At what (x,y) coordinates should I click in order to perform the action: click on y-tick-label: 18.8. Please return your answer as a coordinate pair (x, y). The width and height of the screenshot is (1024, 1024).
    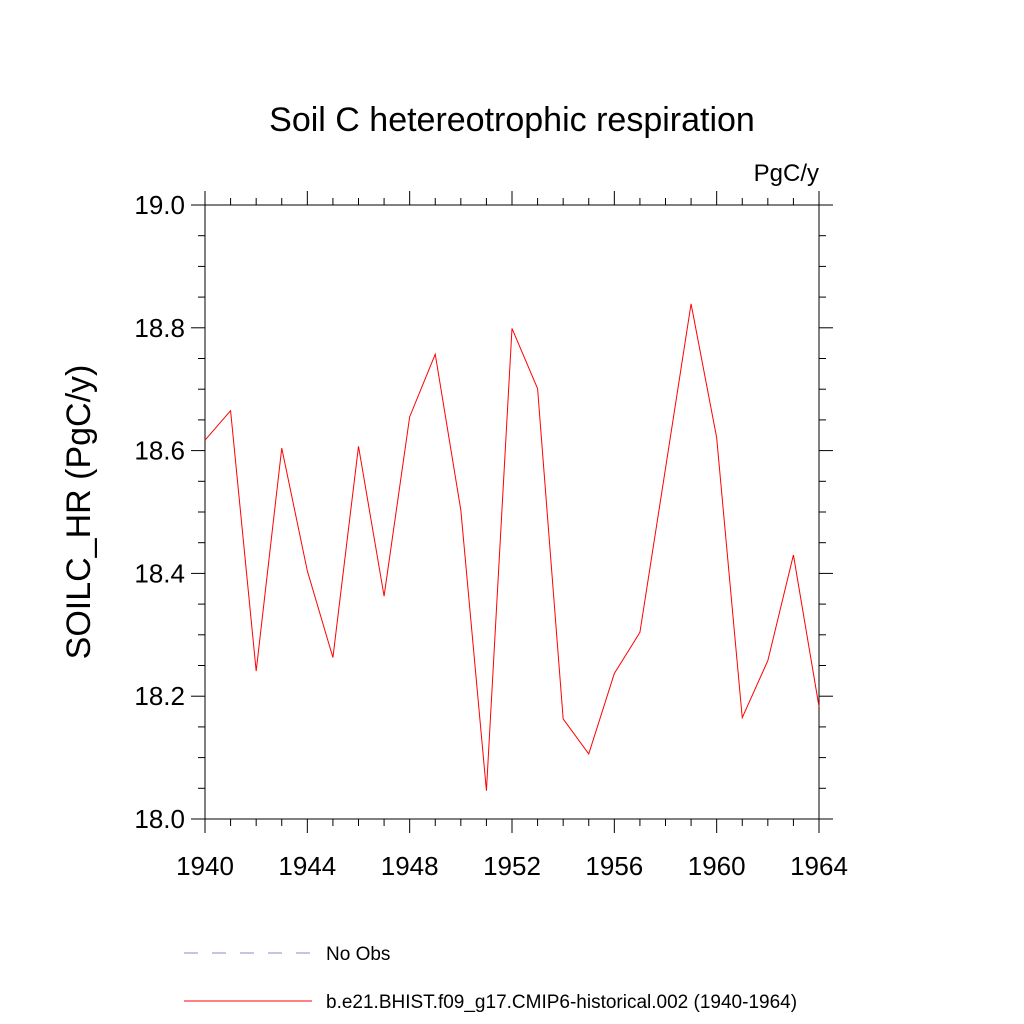
    Looking at the image, I should click on (159, 328).